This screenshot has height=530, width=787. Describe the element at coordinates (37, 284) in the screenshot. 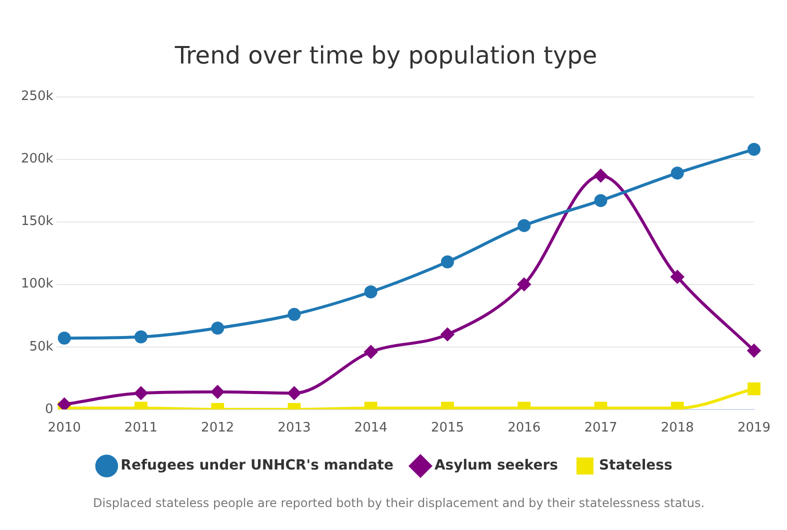

I see `y-tick-label: 100k` at that location.